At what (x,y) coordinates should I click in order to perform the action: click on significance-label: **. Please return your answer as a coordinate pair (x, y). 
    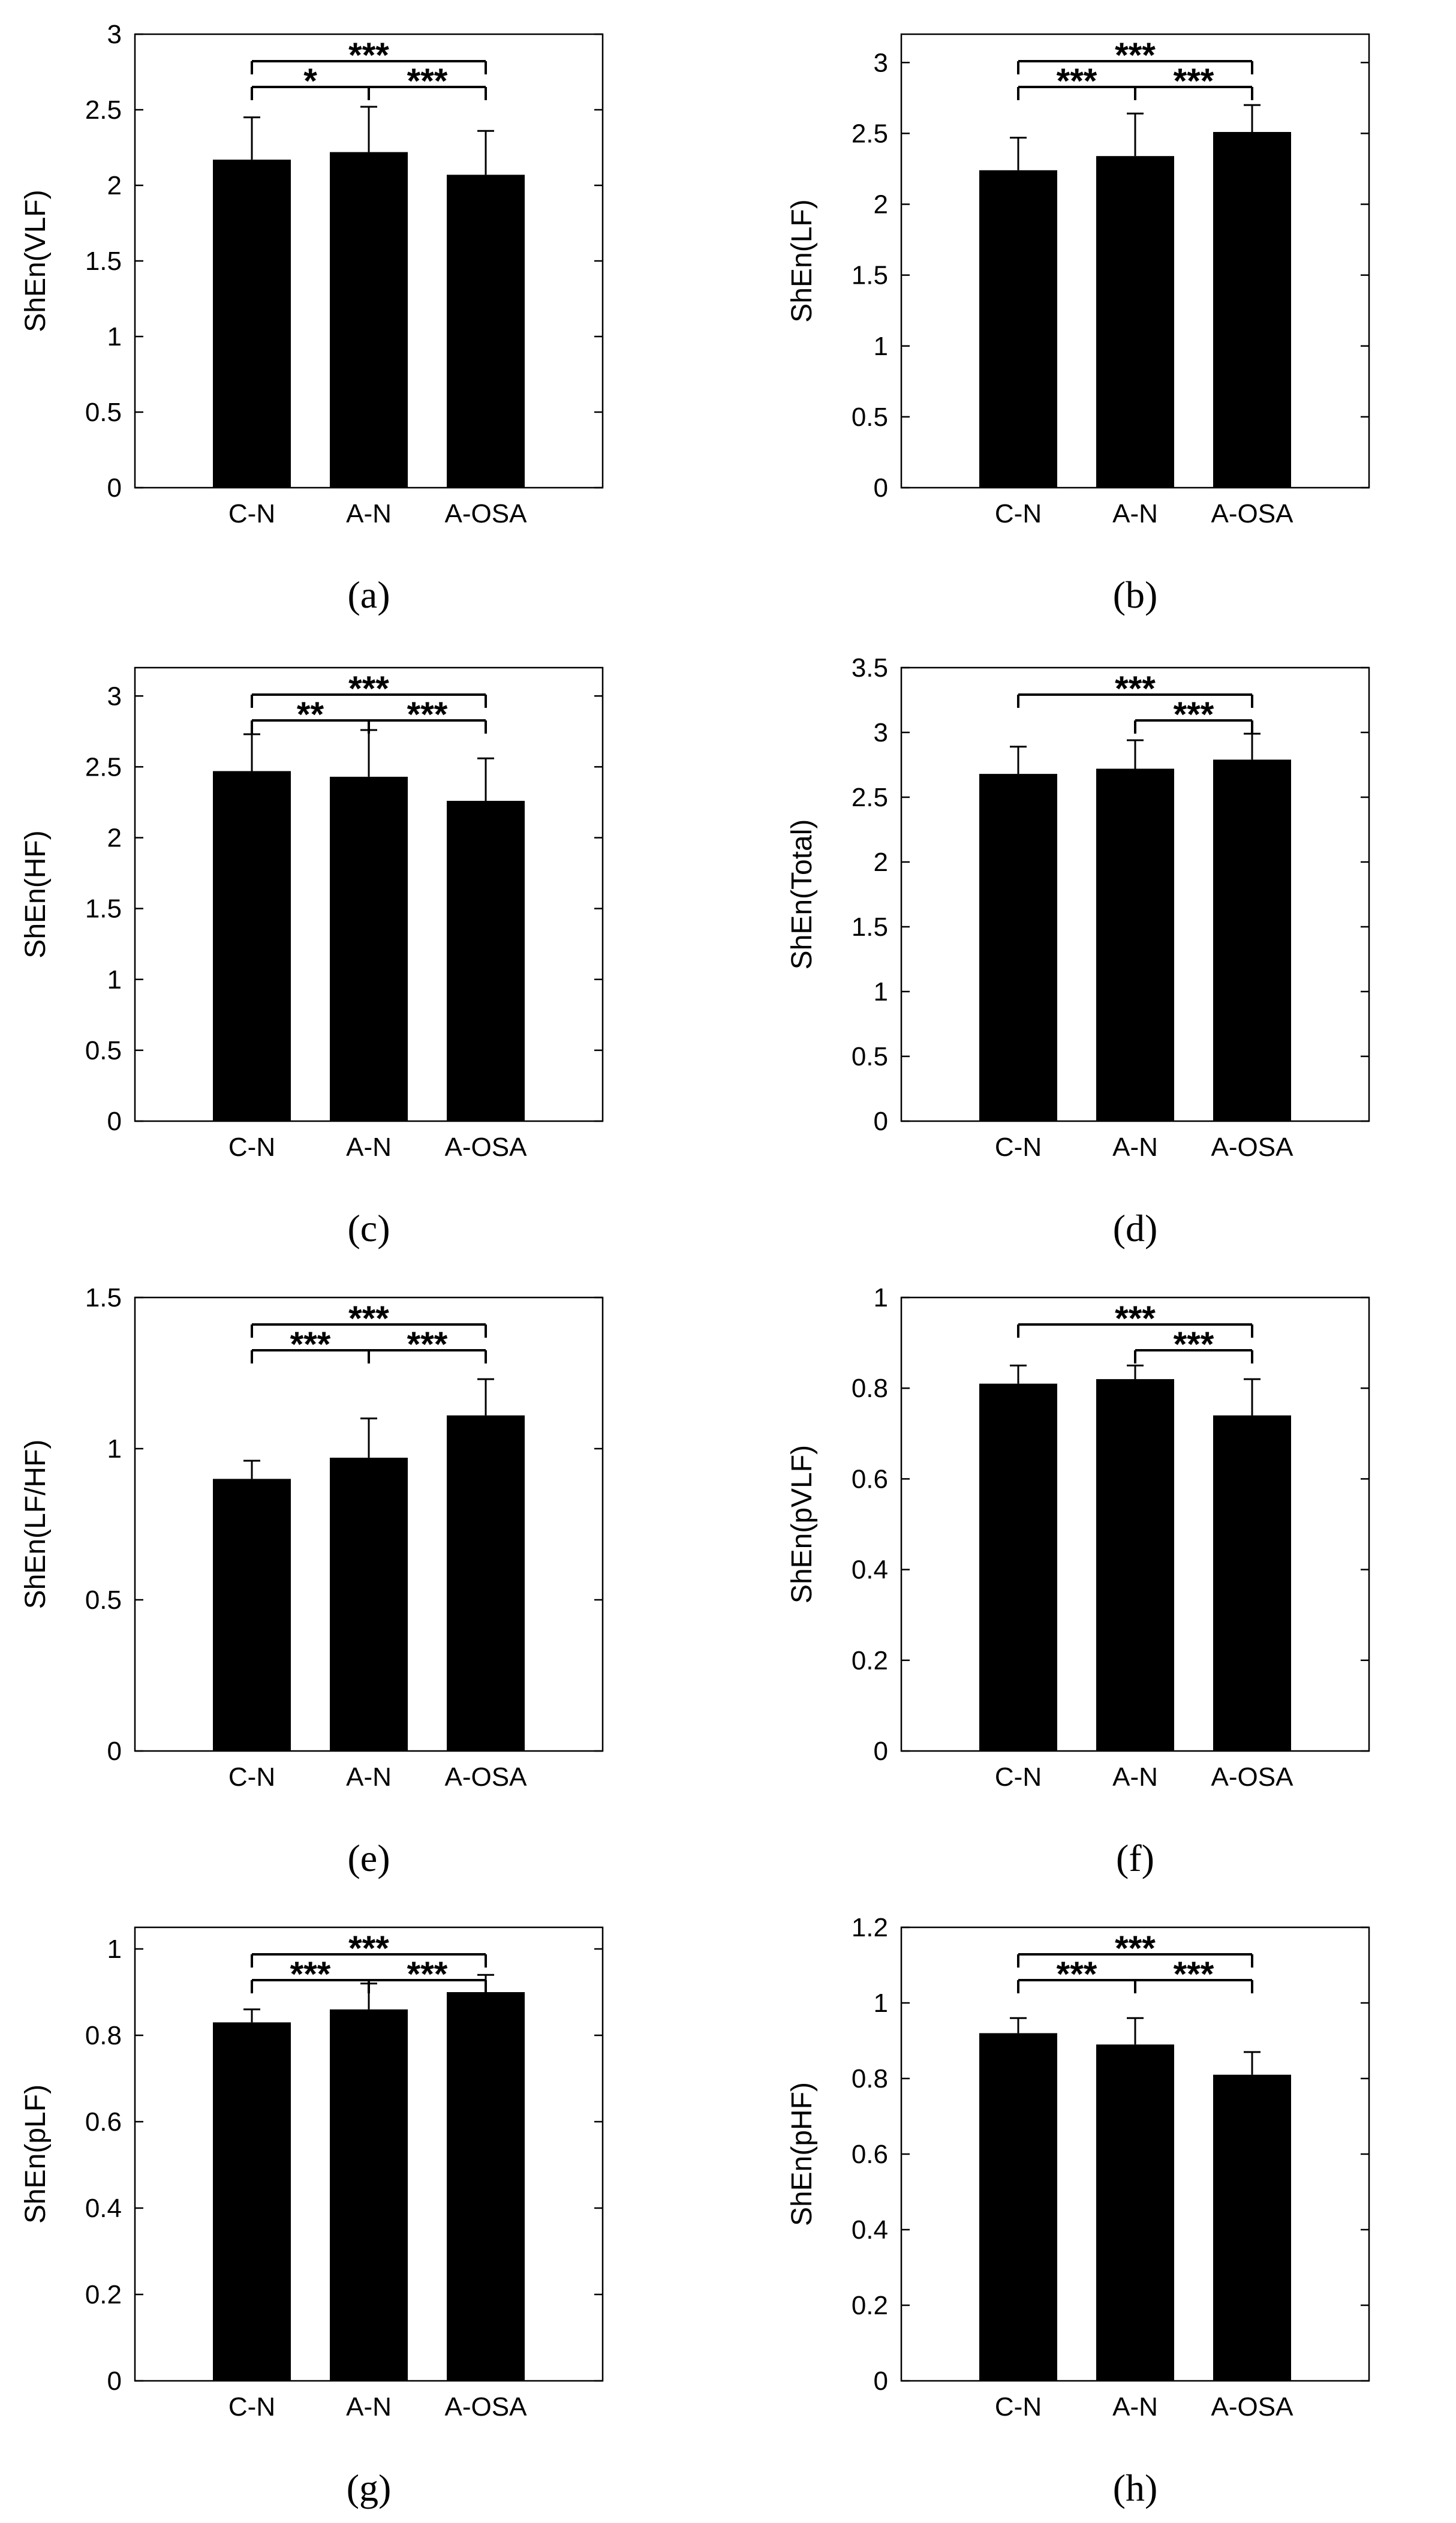
    Looking at the image, I should click on (310, 714).